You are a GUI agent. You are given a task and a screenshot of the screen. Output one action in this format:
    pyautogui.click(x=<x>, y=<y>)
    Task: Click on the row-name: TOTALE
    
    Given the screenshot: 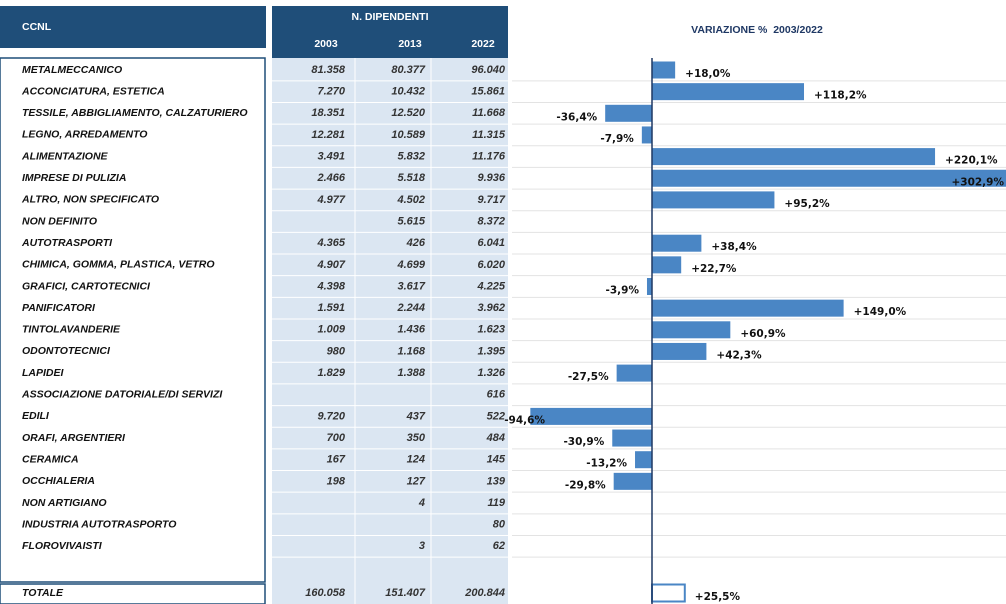 What is the action you would take?
    pyautogui.click(x=43, y=593)
    